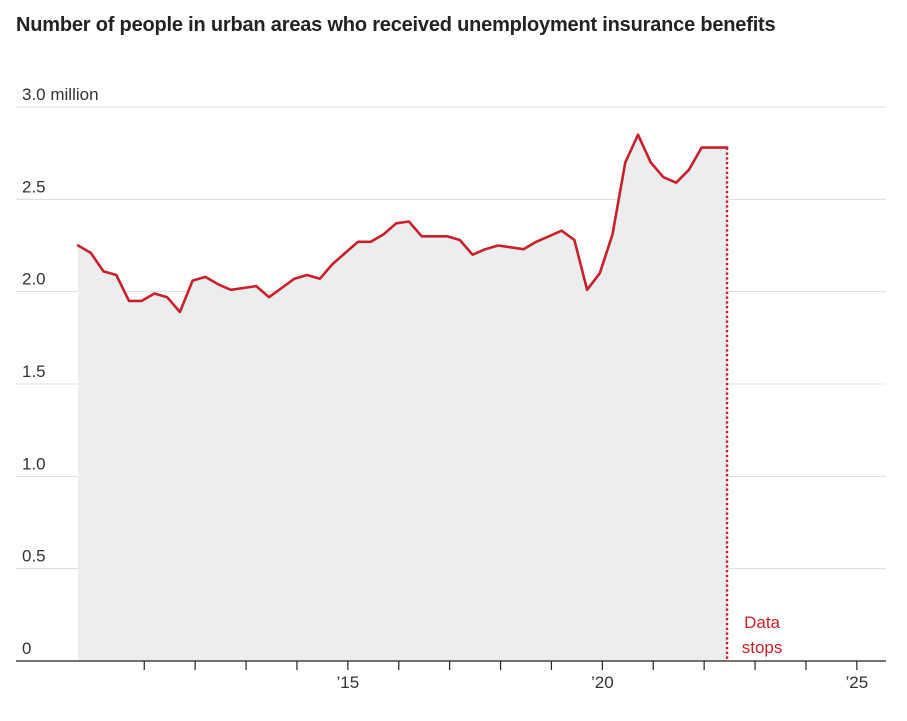 The height and width of the screenshot is (721, 907). Describe the element at coordinates (34, 371) in the screenshot. I see `y-tick-label: 1.5` at that location.